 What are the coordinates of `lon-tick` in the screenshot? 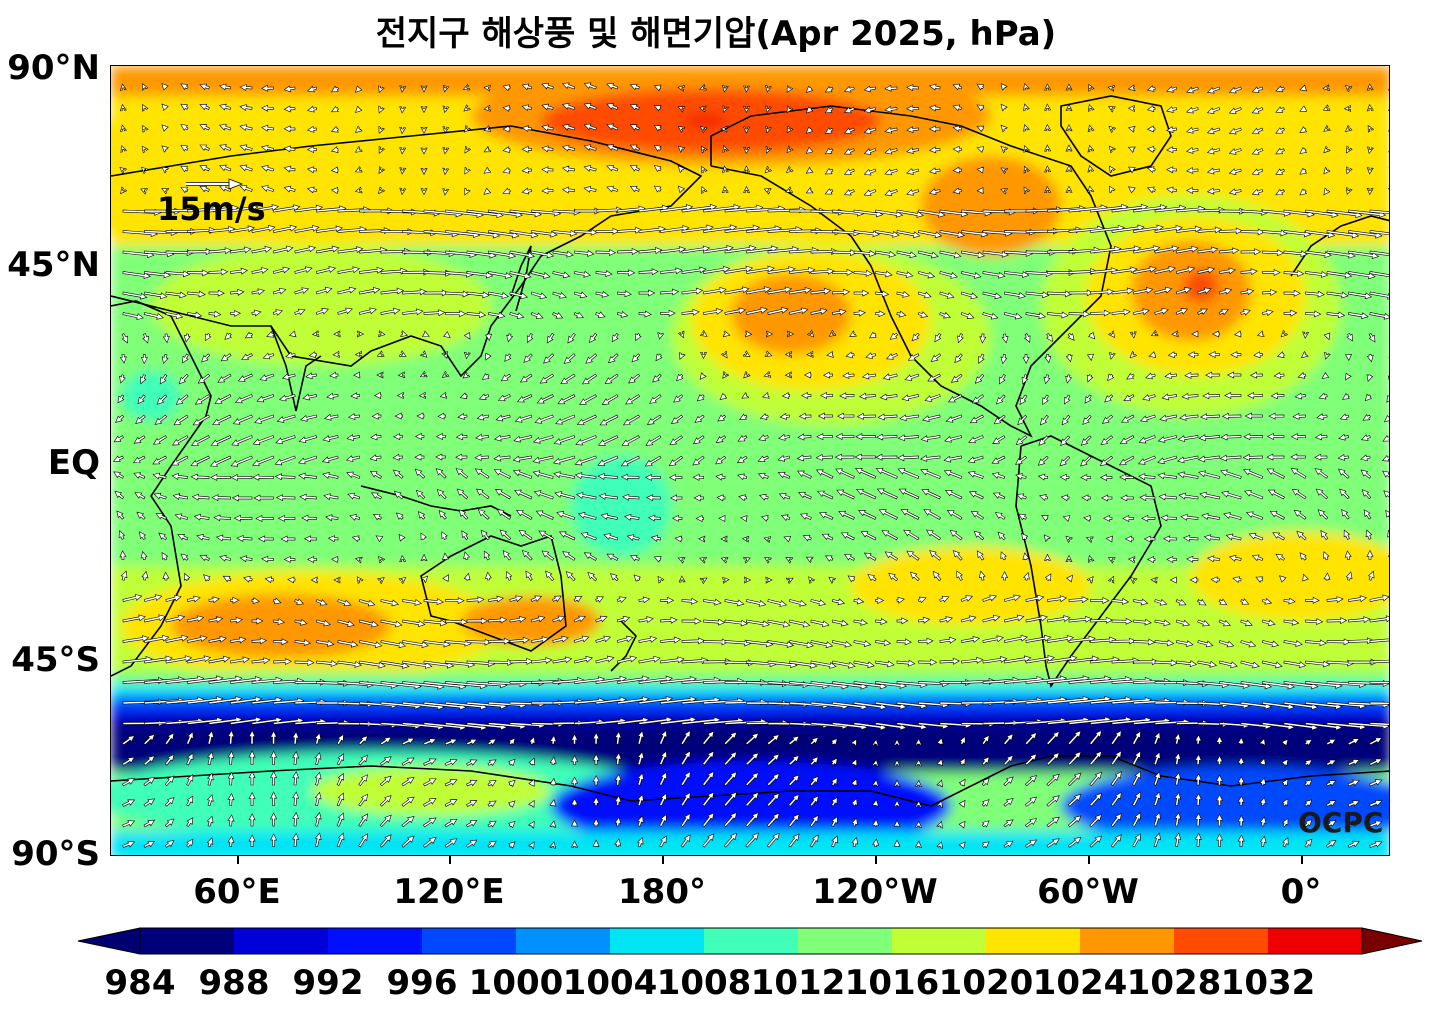 It's located at (1302, 860).